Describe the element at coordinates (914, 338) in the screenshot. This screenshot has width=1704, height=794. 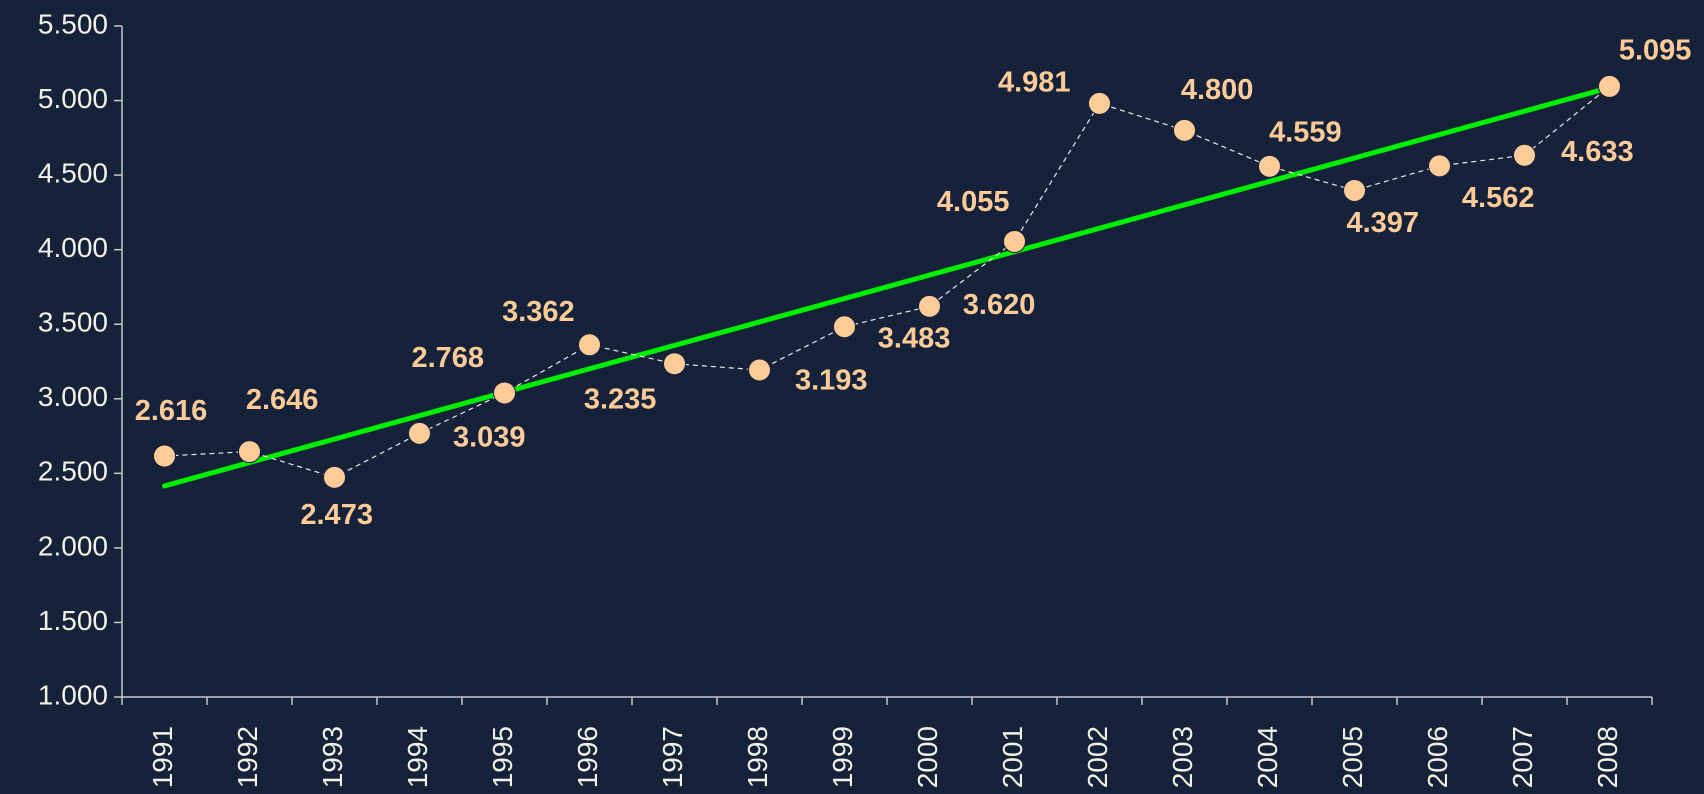
I see `data-label: 3.483` at that location.